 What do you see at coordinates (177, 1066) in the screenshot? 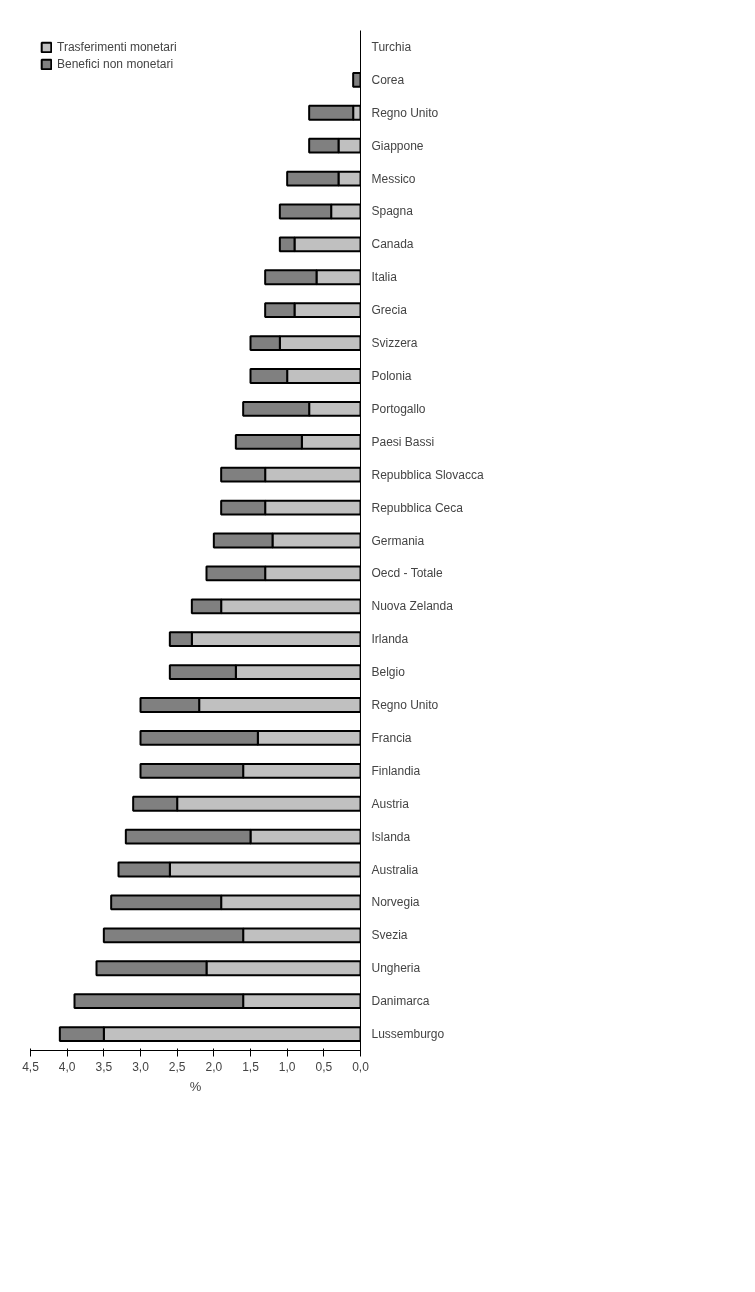
I see `x-tick-label: 2,5` at bounding box center [177, 1066].